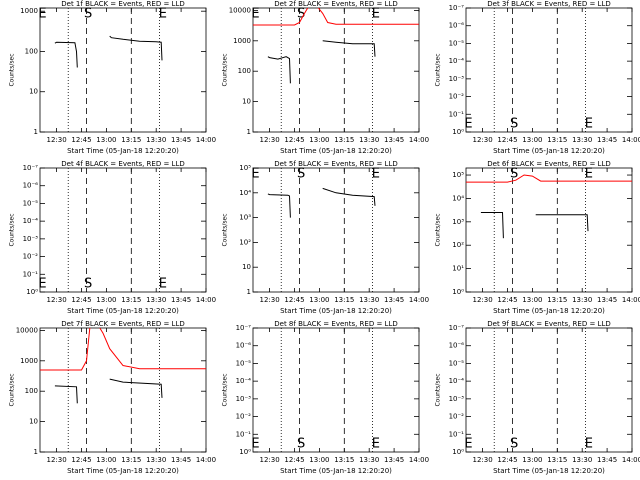 The image size is (640, 480). Describe the element at coordinates (122, 324) in the screenshot. I see `panel-title: Det 7f BLACK = Events, RED = LLD` at that location.